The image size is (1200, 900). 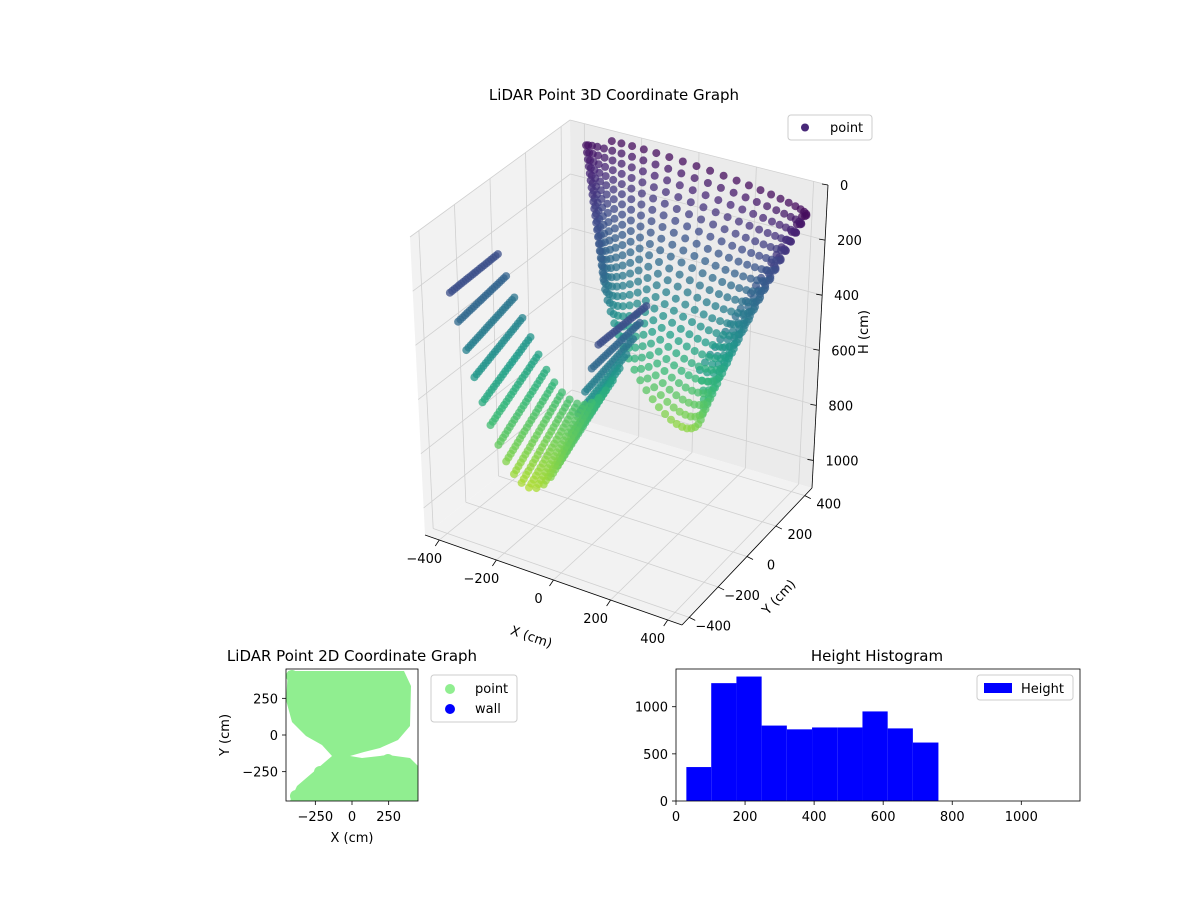 What do you see at coordinates (531, 638) in the screenshot?
I see `x-axis-label-3d: X (cm)` at bounding box center [531, 638].